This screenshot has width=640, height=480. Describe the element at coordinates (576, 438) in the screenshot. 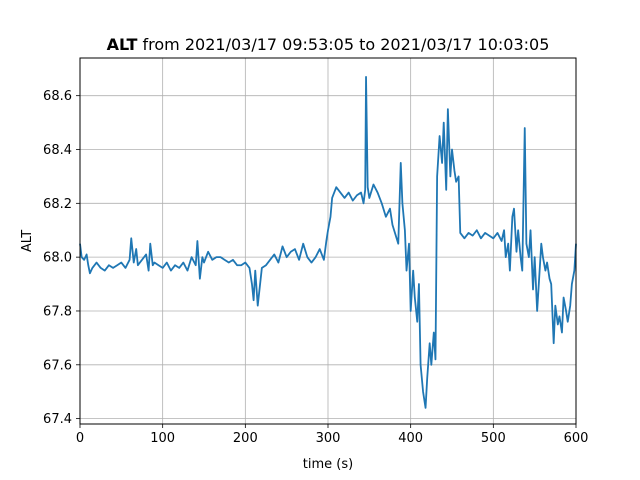

I see `x-tick-label: 600` at that location.